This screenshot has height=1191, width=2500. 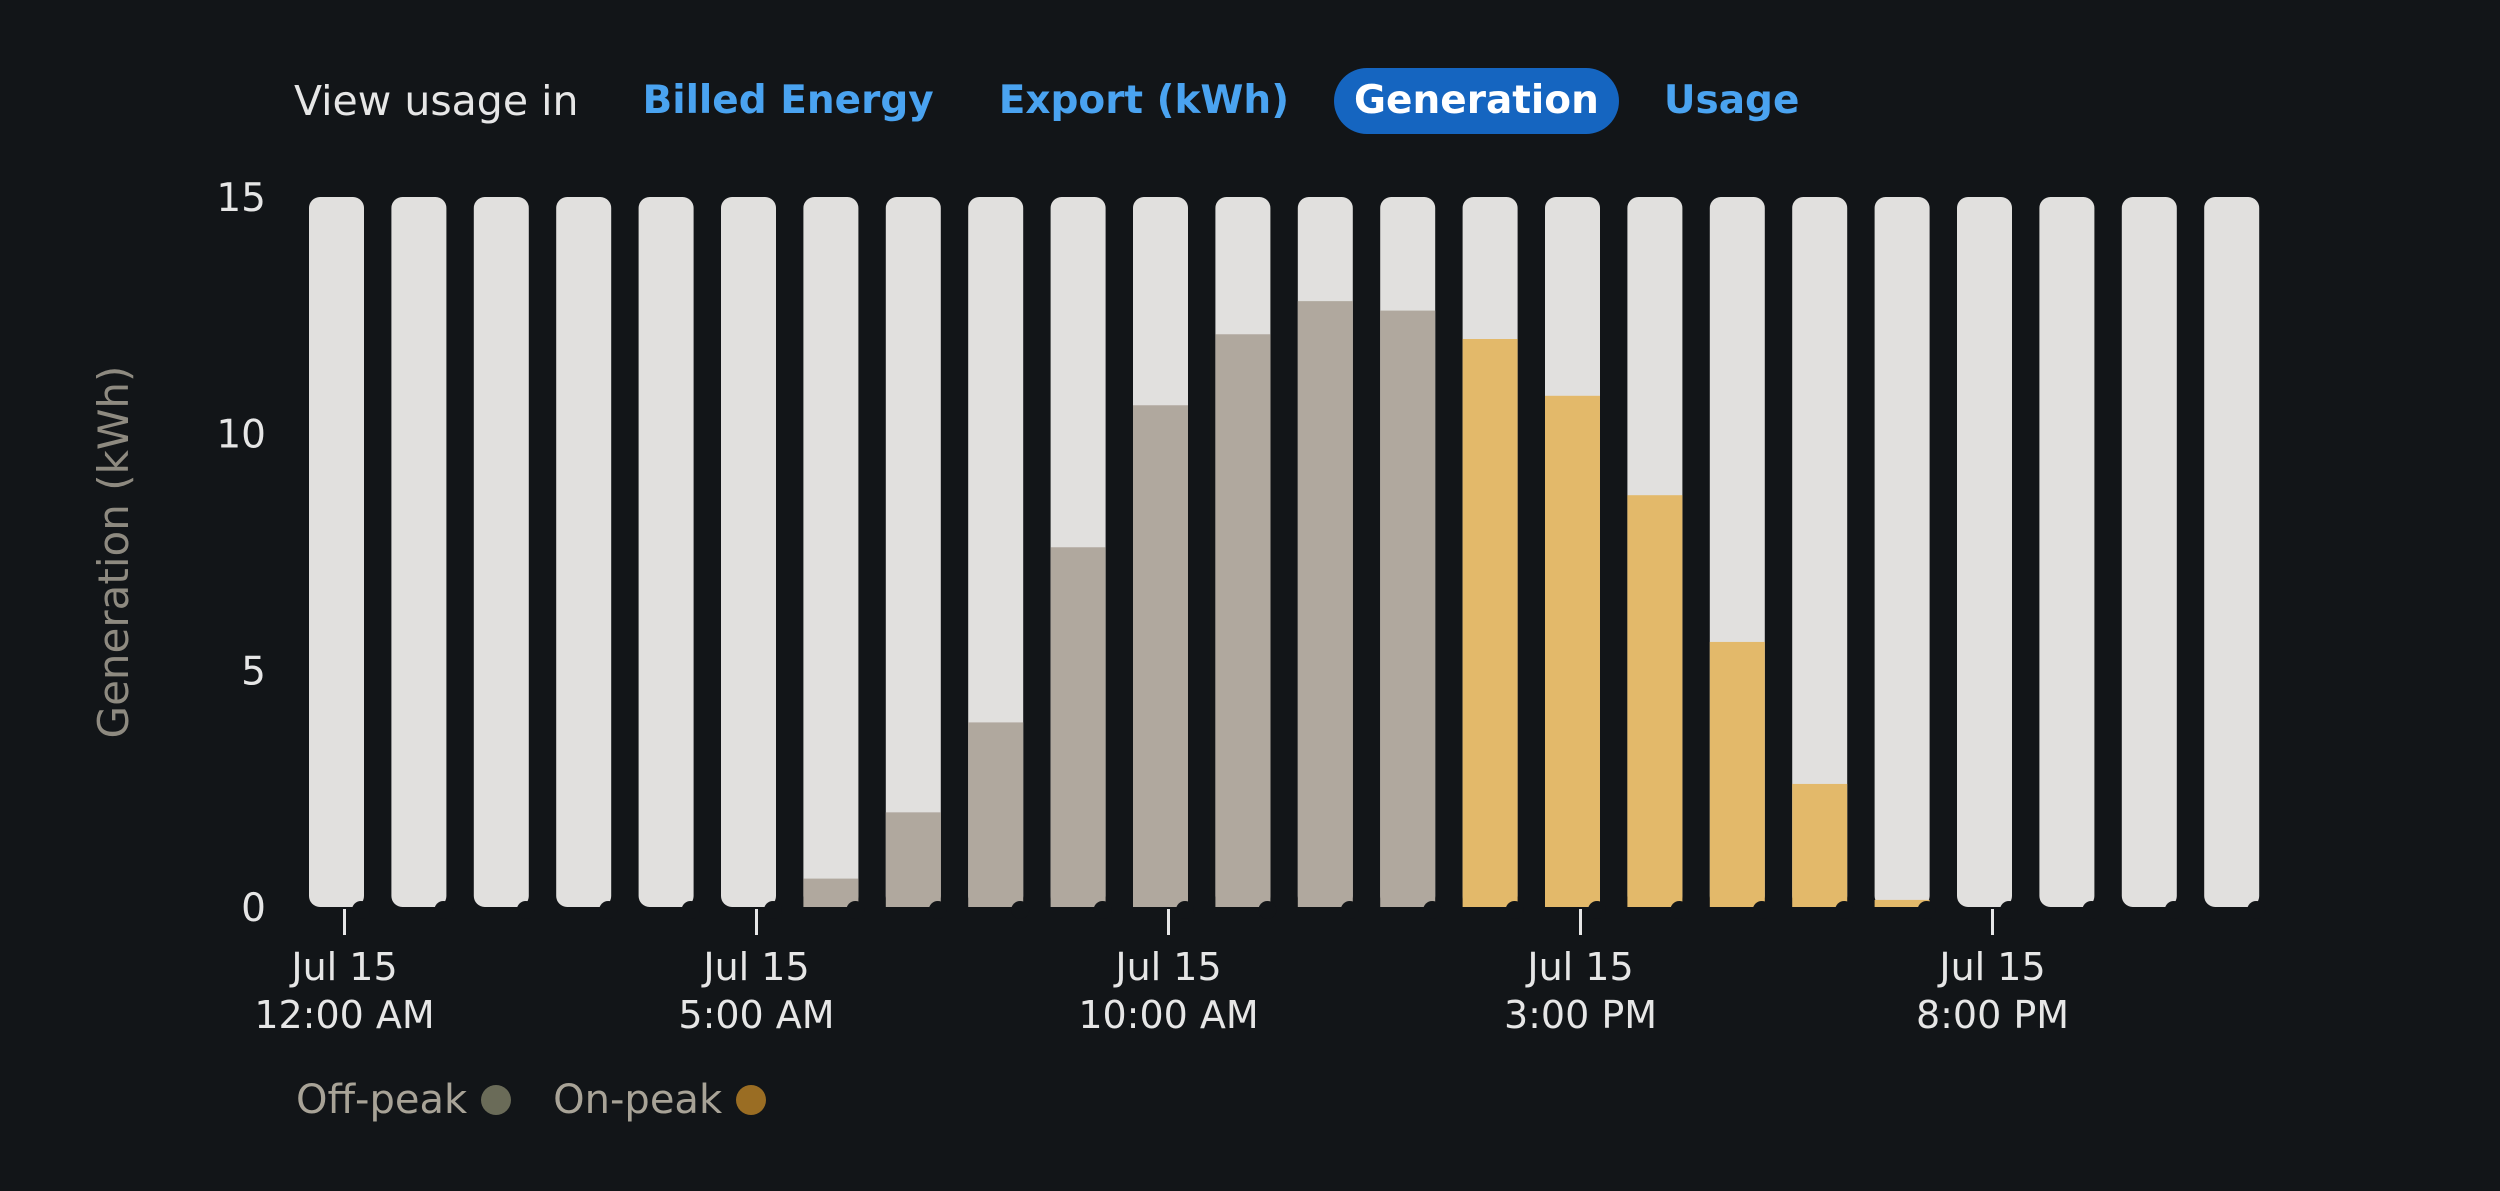 What do you see at coordinates (756, 1015) in the screenshot?
I see `x-tick-time-1: 5:00 AM` at bounding box center [756, 1015].